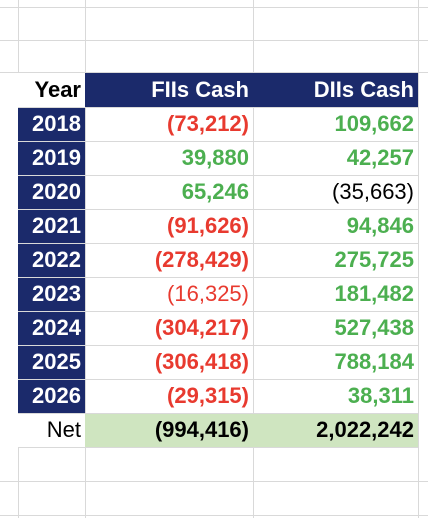 Image resolution: width=428 pixels, height=518 pixels. What do you see at coordinates (335, 158) in the screenshot?
I see `value-cell: 42,257` at bounding box center [335, 158].